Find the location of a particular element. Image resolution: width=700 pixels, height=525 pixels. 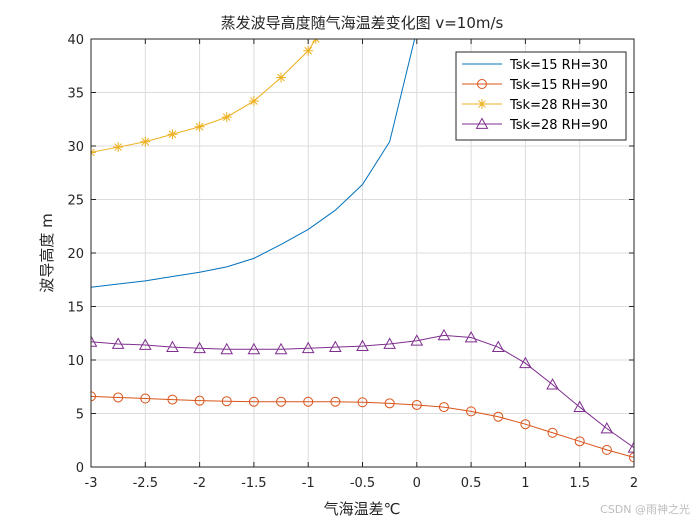

y-tick-label: 15 is located at coordinates (75, 308).